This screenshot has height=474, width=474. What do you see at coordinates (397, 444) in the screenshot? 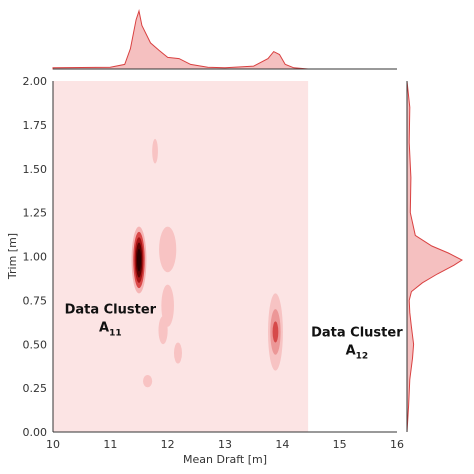
I see `x-tick-label: 16` at bounding box center [397, 444].